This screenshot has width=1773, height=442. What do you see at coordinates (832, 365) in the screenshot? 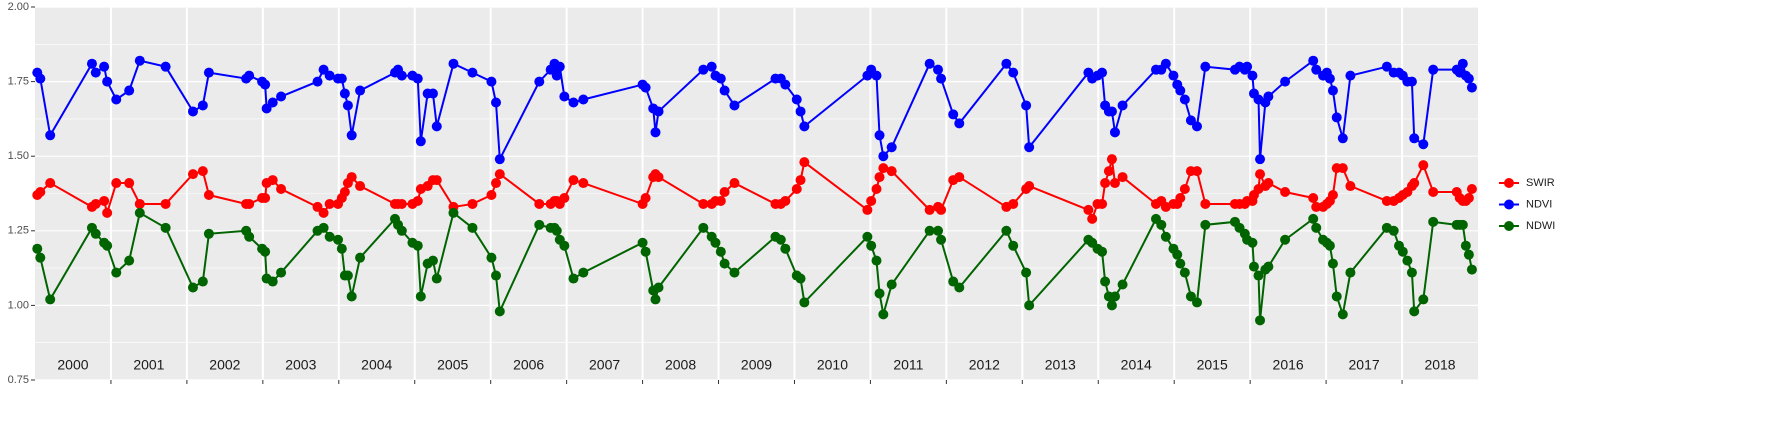
I see `panel-label: 2010` at bounding box center [832, 365].